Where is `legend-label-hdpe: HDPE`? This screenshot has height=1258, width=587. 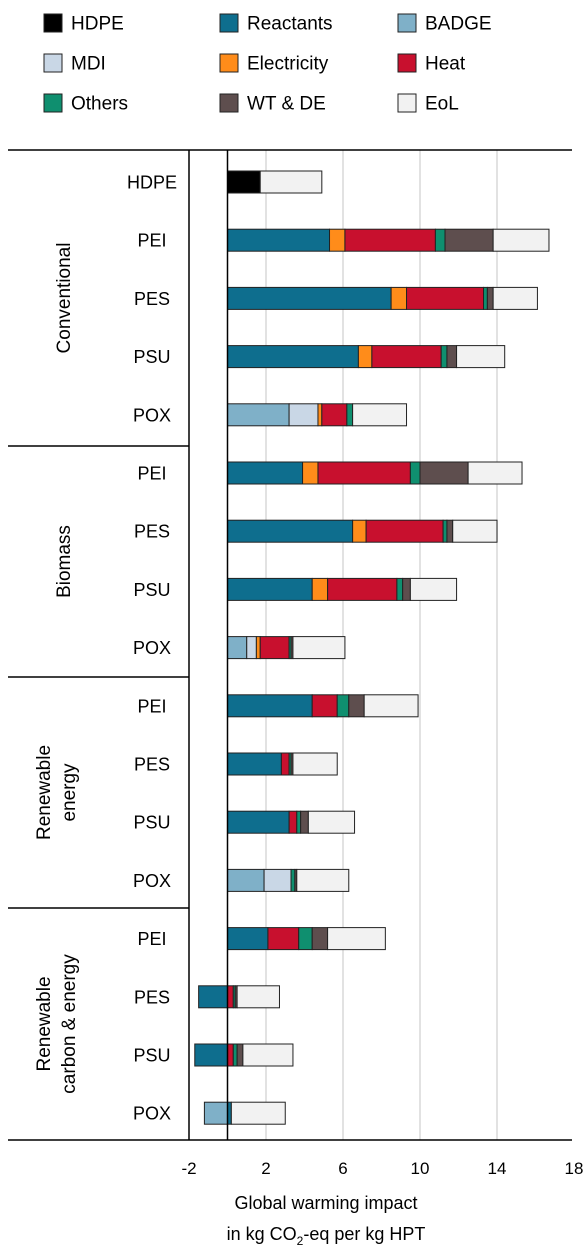 legend-label-hdpe: HDPE is located at coordinates (97, 24).